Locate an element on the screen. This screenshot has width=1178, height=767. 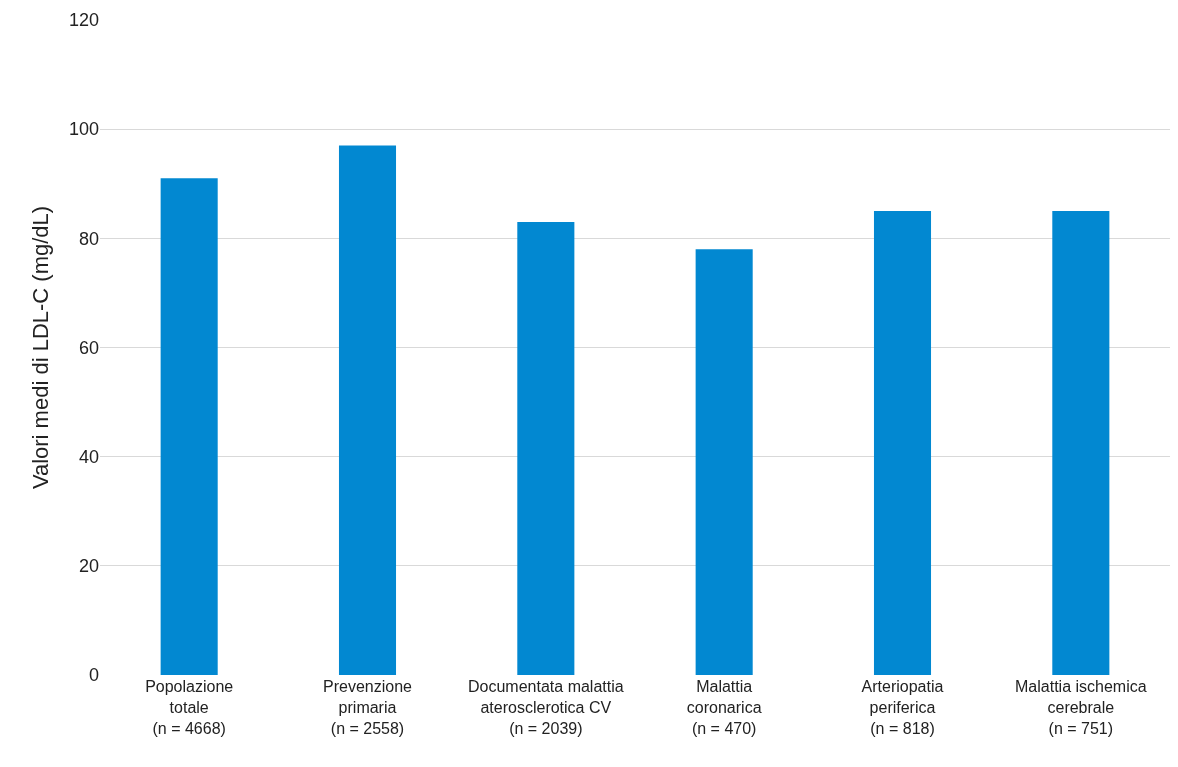
y-tick-label: 40 is located at coordinates (88, 456).